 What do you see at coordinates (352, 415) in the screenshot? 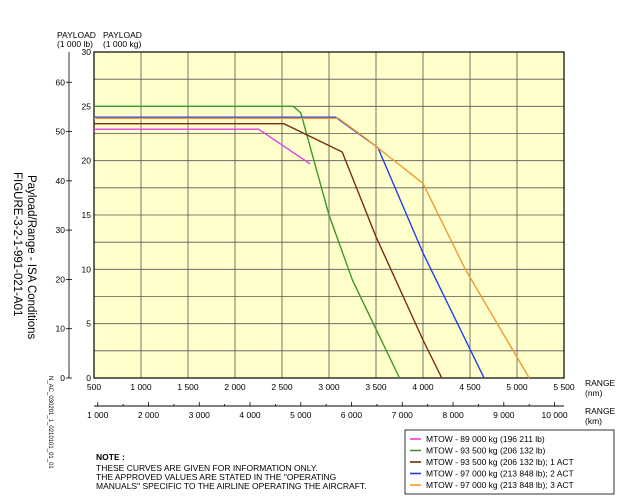
I see `x-tick-km-label: 6 000` at bounding box center [352, 415].